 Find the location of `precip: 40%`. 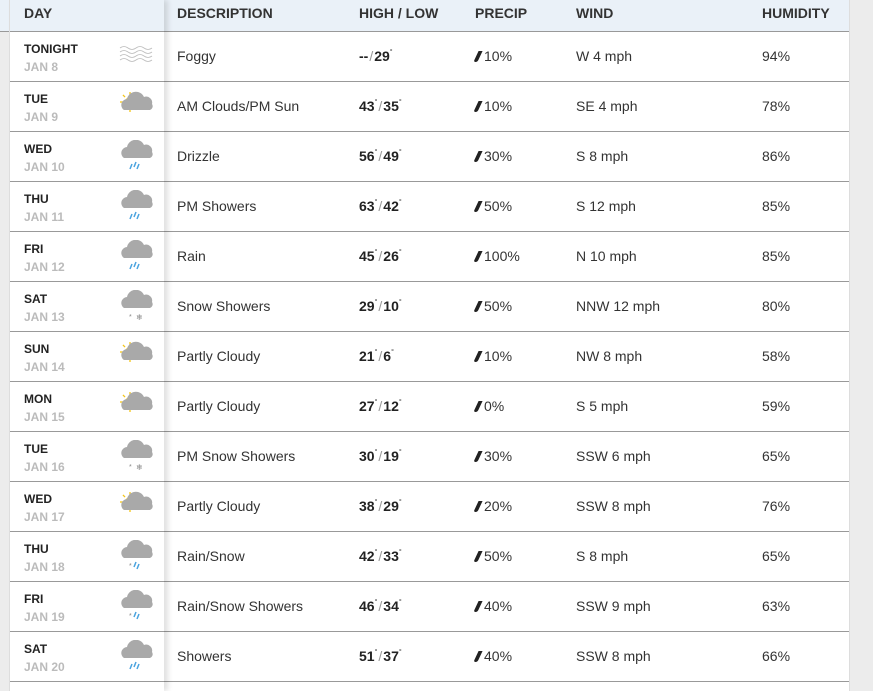

precip: 40% is located at coordinates (492, 656).